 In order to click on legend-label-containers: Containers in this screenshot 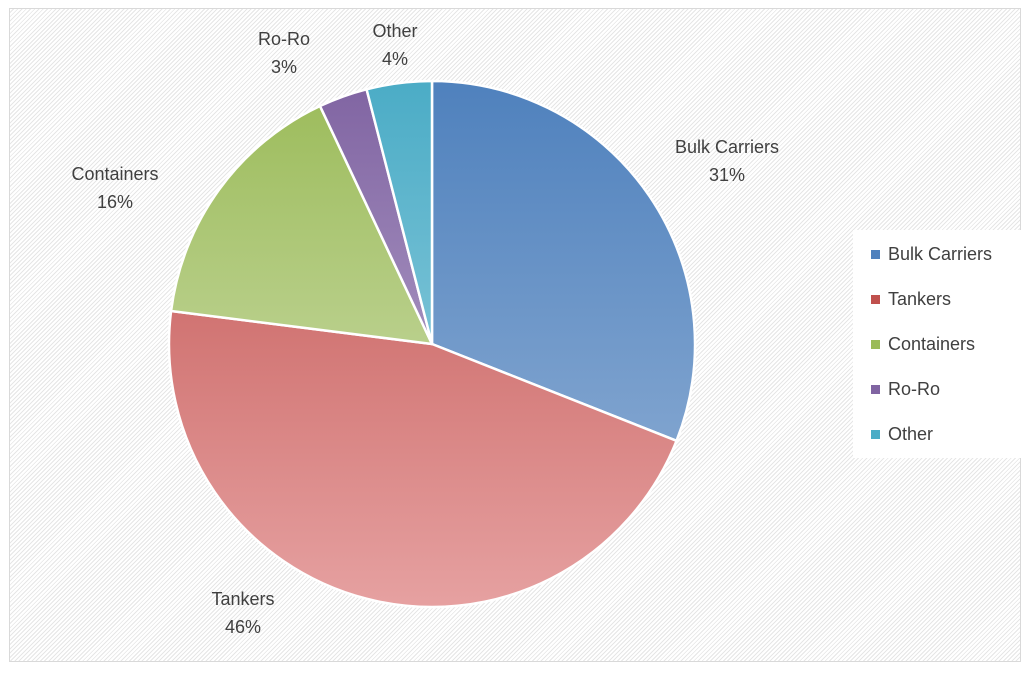, I will do `click(932, 343)`.